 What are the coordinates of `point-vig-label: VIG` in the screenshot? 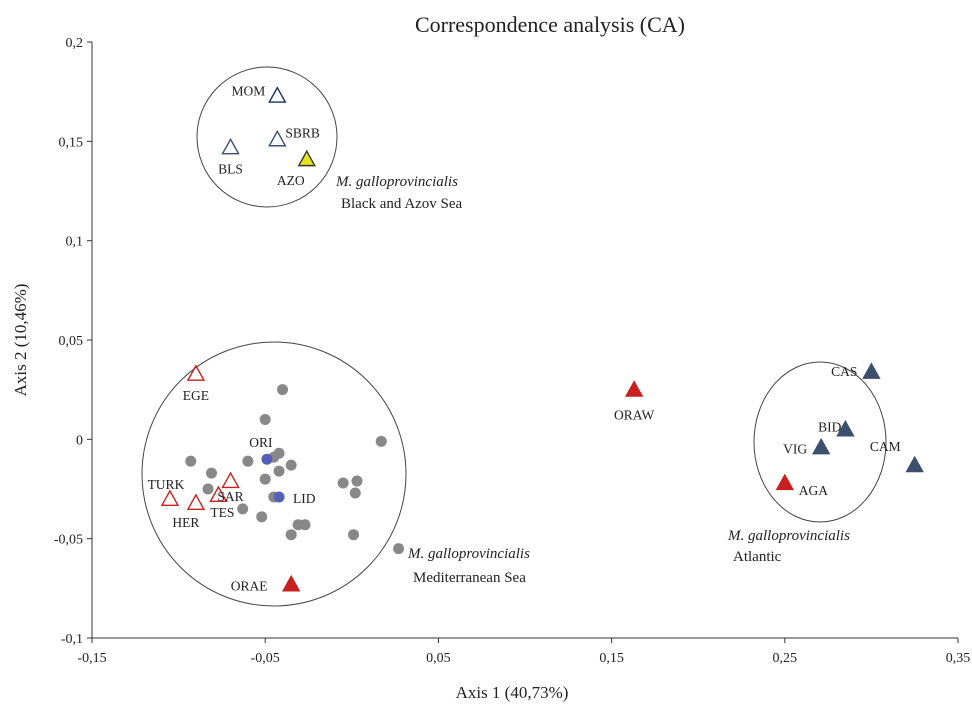 It's located at (795, 448).